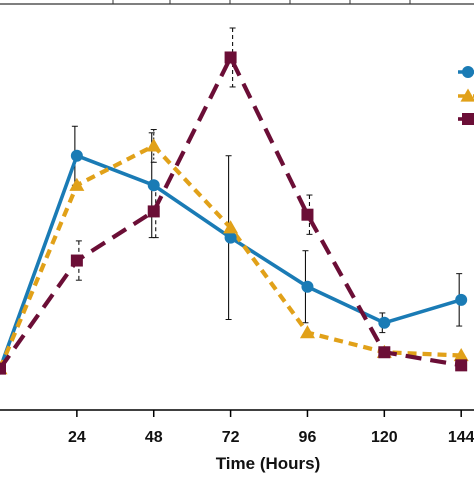  I want to click on x-axis-title: Time (Hours), so click(268, 463).